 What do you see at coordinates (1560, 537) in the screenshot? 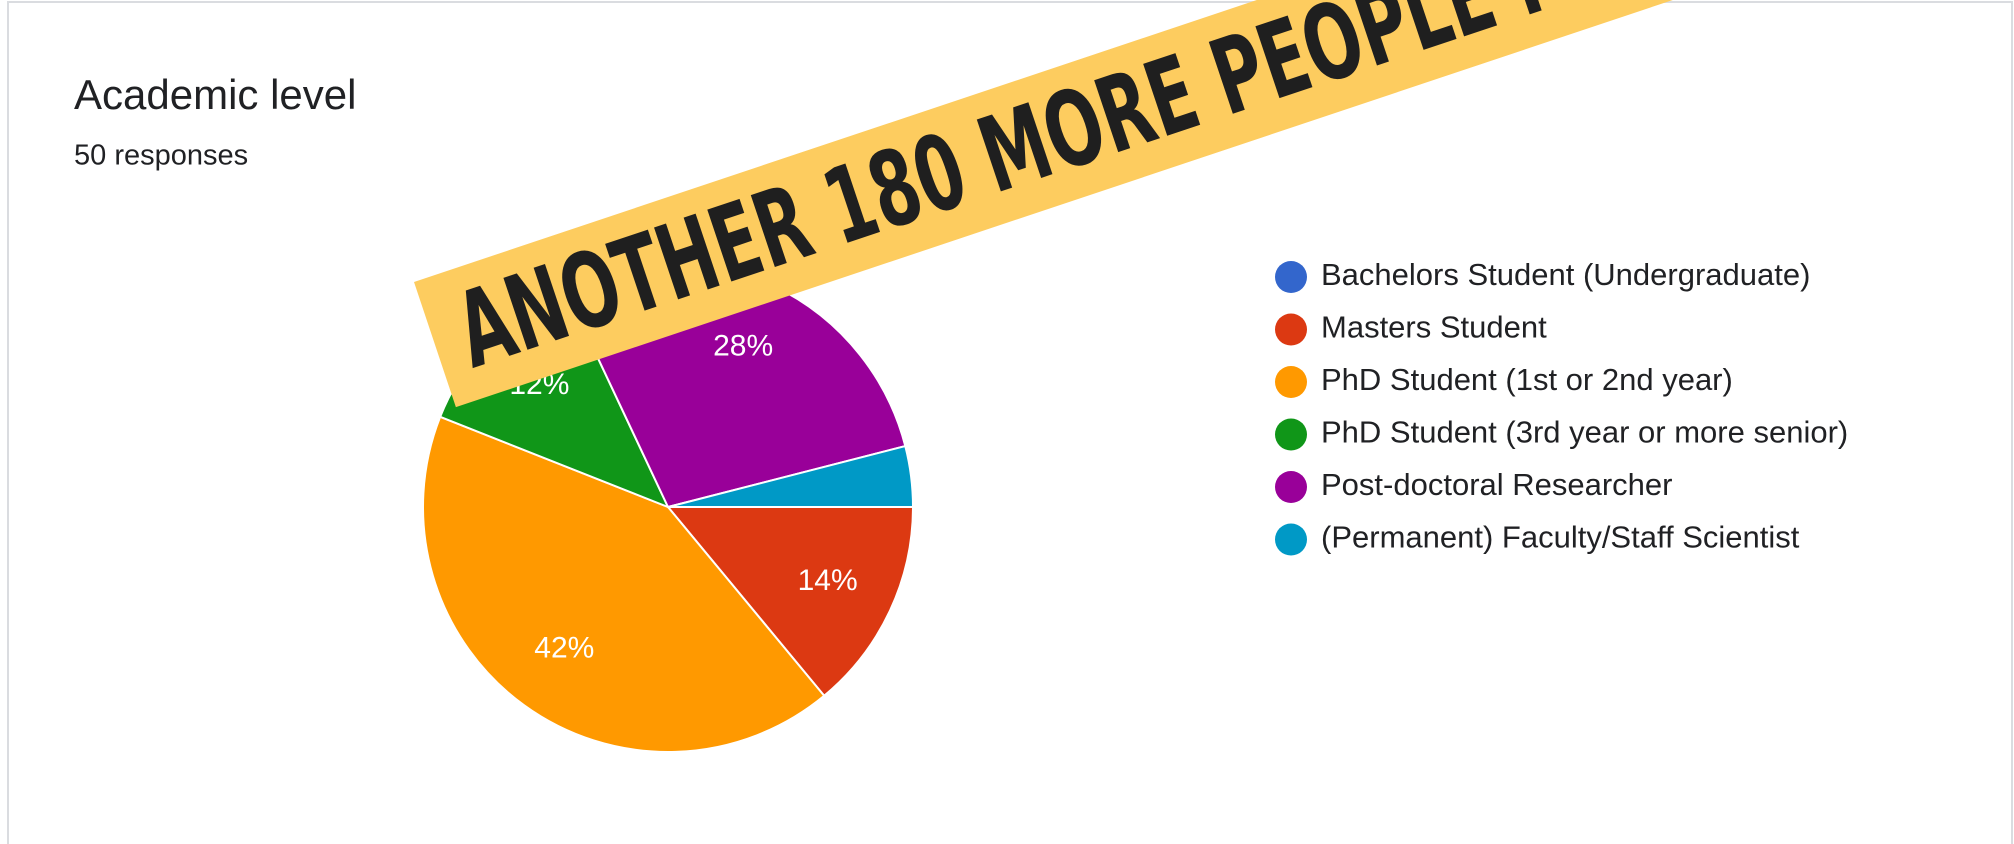
I see `legend-label: (Permanent) Faculty/Staff Scientist` at bounding box center [1560, 537].